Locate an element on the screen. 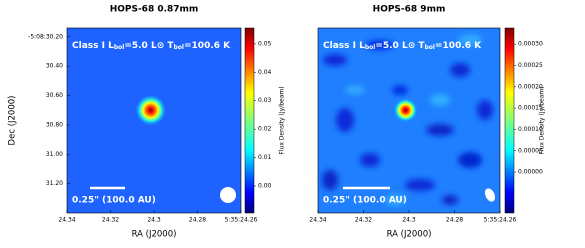 The image size is (585, 248). colorbar-tick-label: 0.00 is located at coordinates (265, 186).